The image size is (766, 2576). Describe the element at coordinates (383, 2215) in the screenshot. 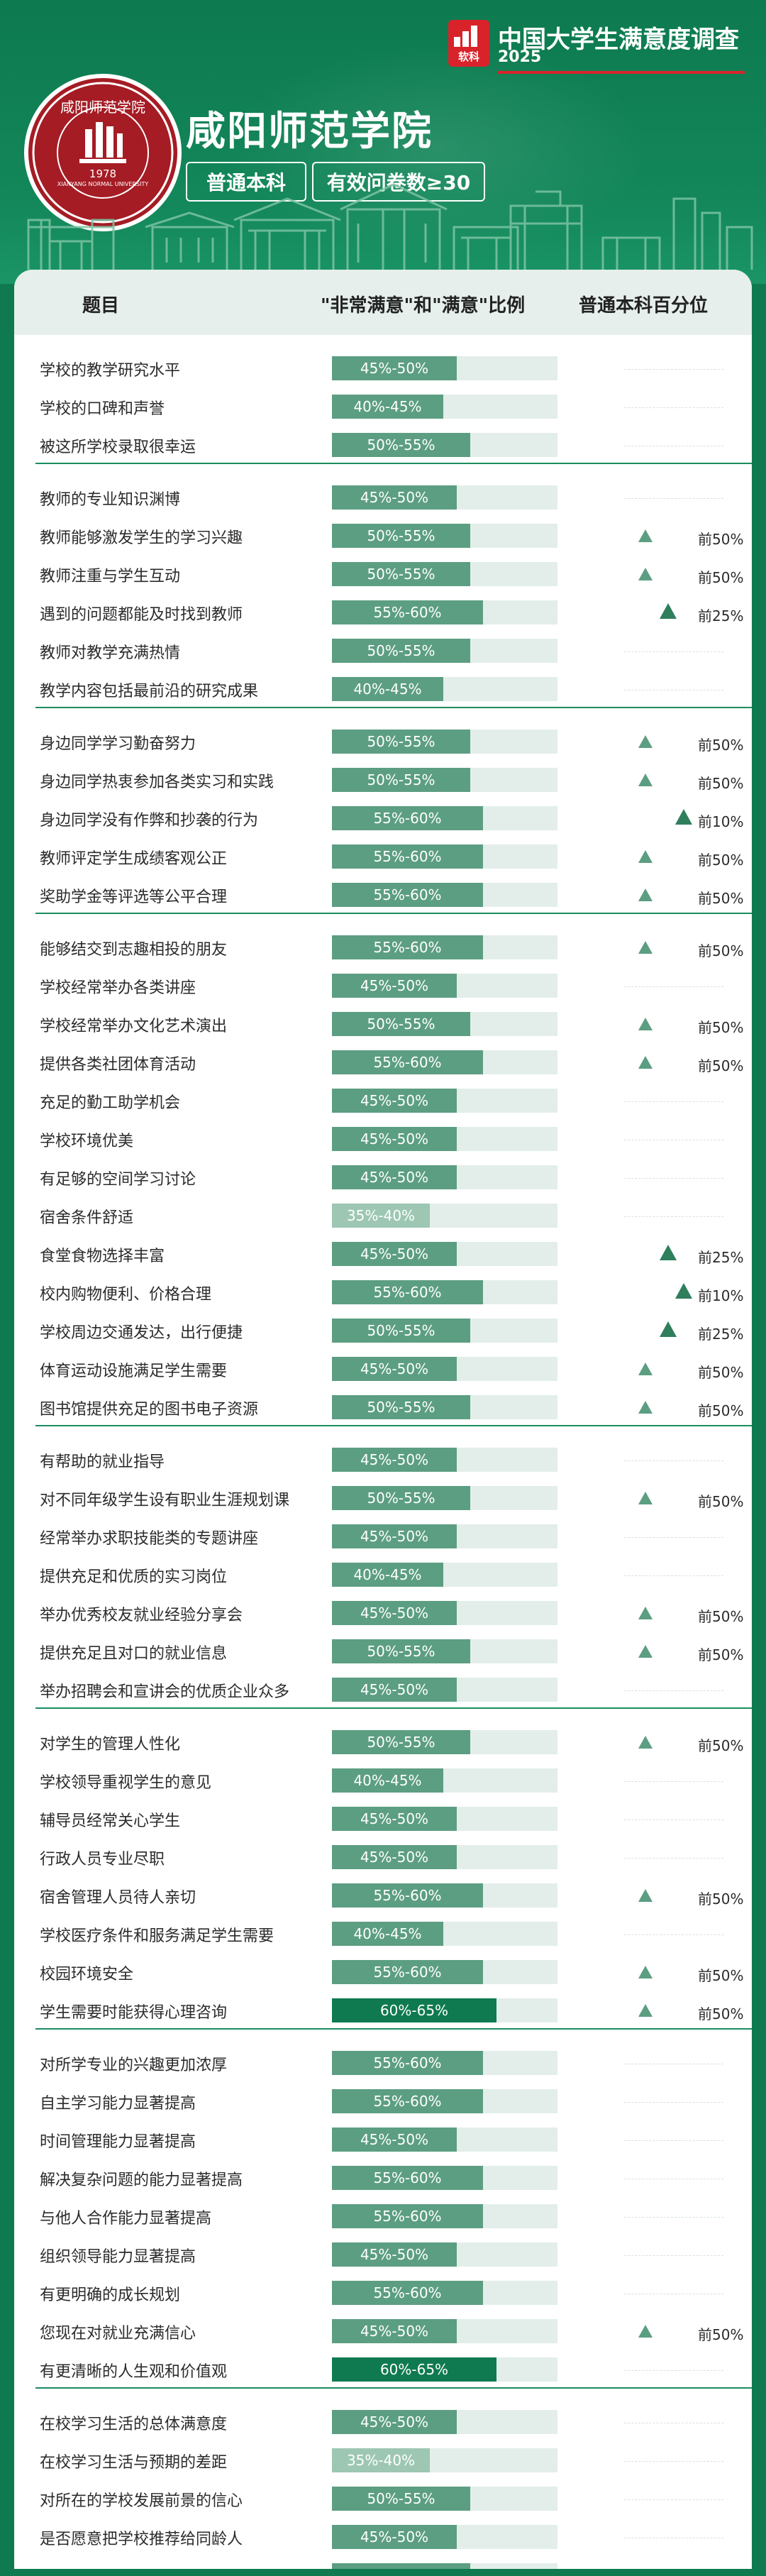

I see `table-row: 与他人合作能力显著提高 55%-60%` at that location.